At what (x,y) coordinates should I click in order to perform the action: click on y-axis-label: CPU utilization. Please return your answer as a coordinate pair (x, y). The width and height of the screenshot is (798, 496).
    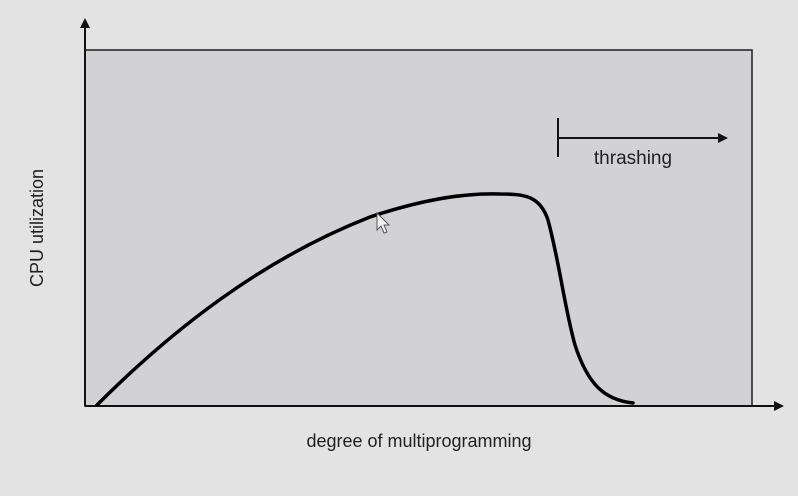
    Looking at the image, I should click on (37, 228).